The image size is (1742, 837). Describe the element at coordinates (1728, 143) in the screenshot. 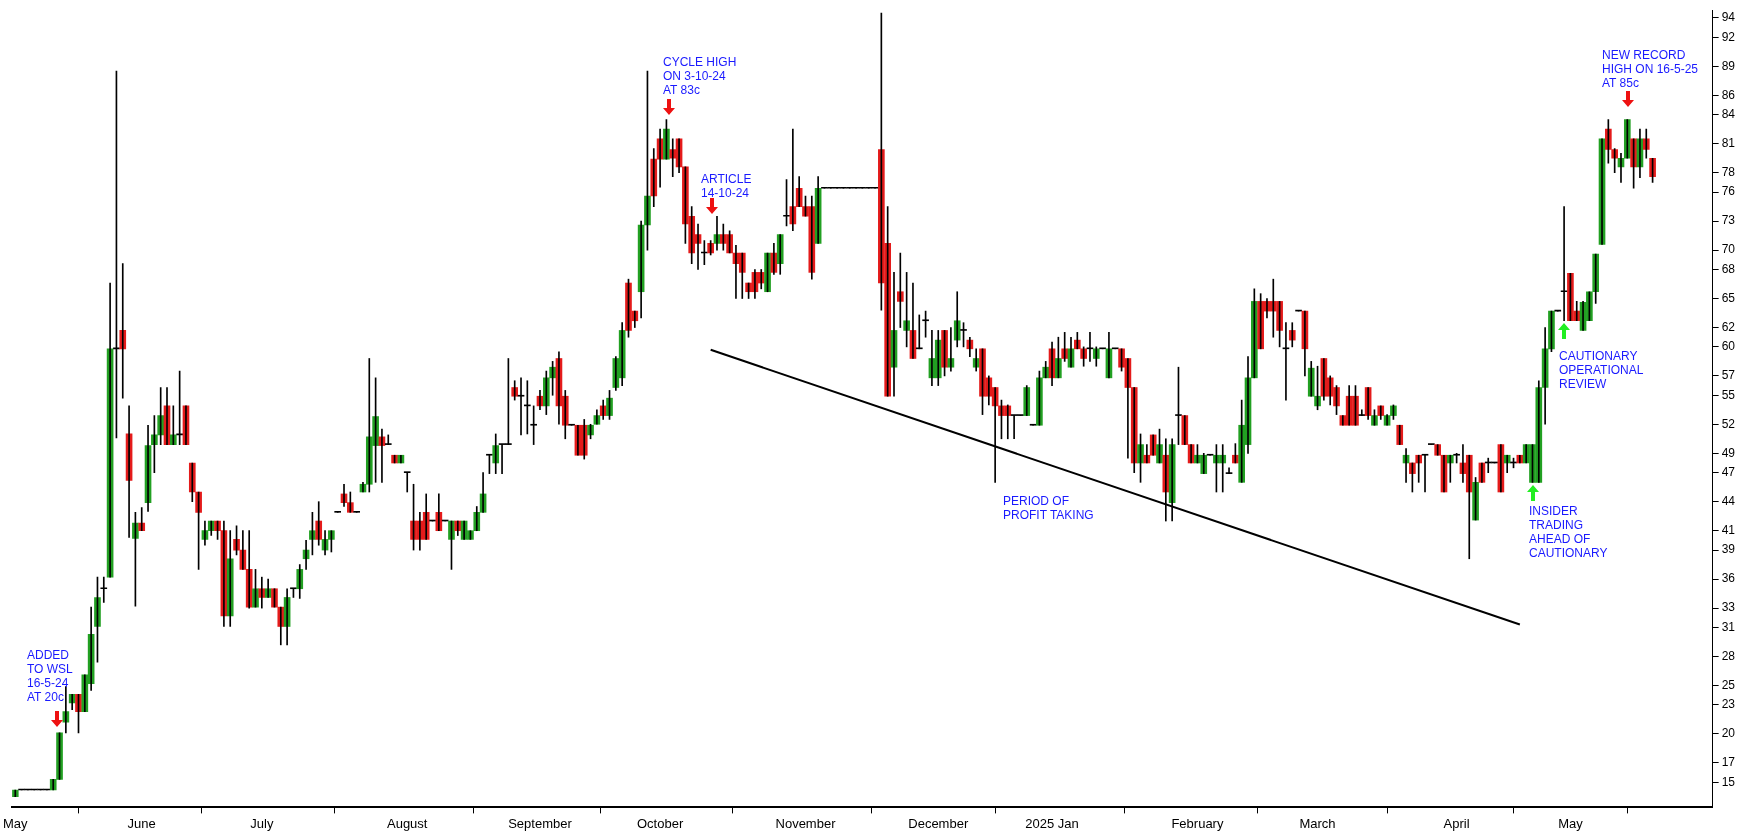

I see `y-tick-label: 81` at that location.